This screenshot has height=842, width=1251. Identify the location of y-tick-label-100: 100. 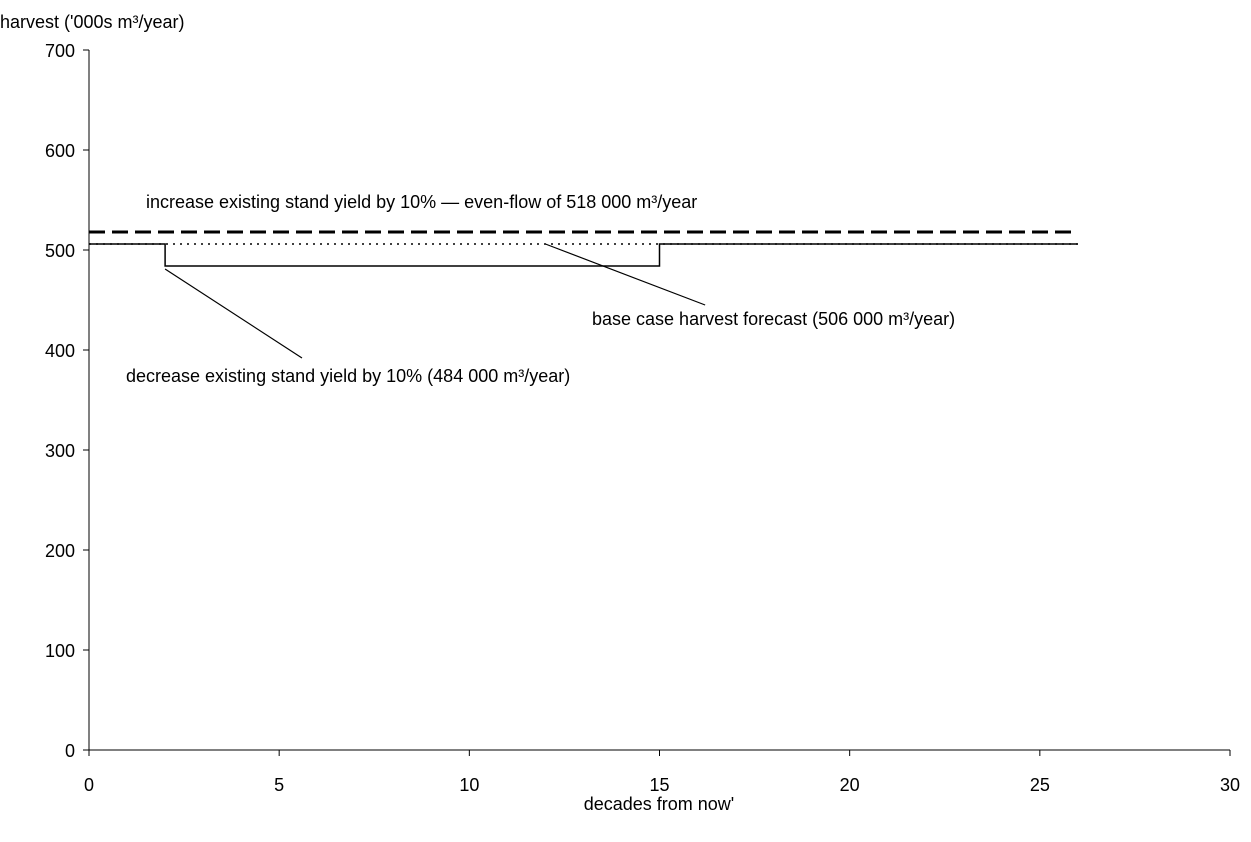
(60, 651).